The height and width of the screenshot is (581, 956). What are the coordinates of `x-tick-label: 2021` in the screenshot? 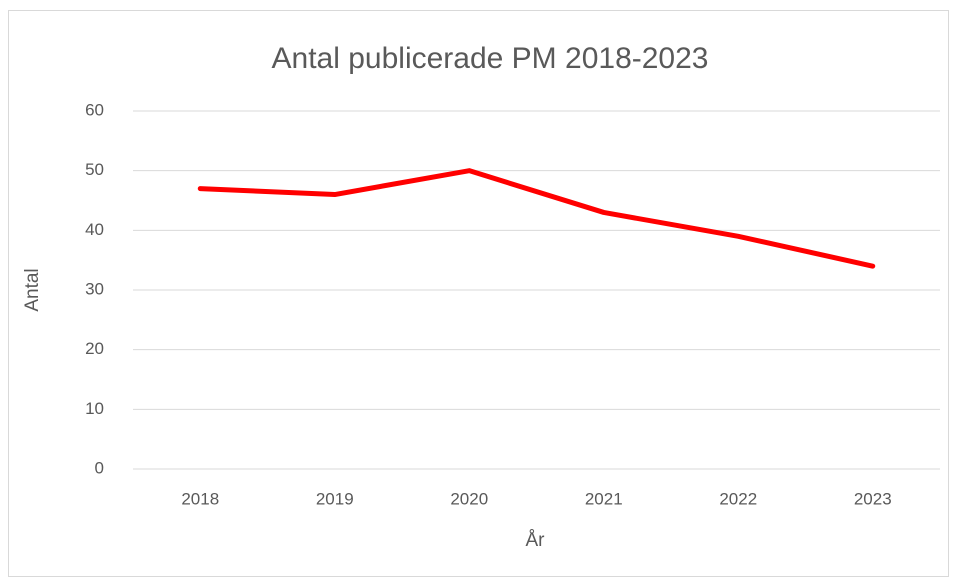 It's located at (604, 498).